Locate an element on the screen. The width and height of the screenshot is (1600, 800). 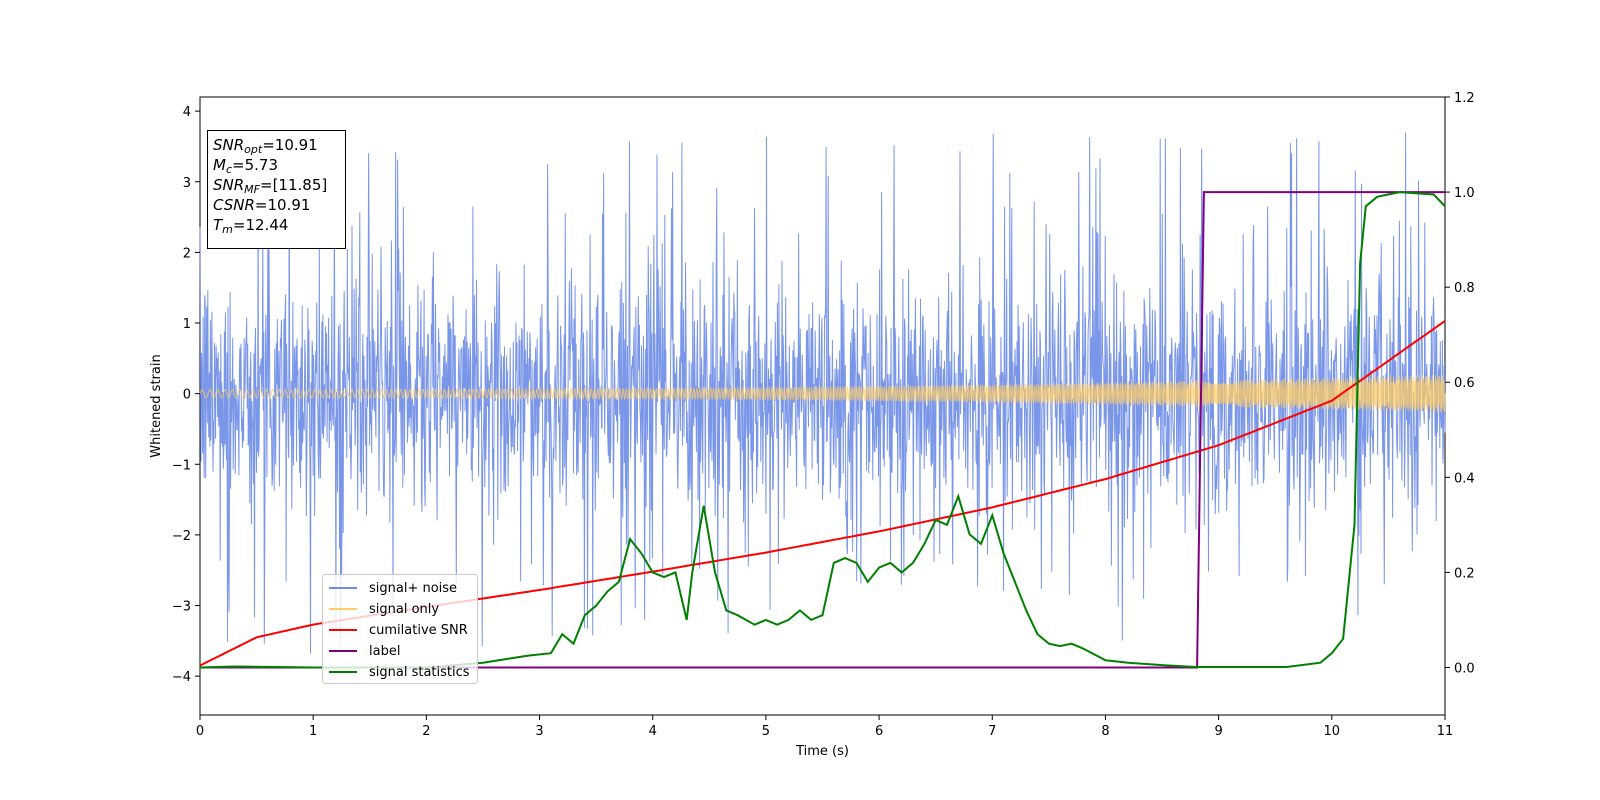
info-line: Tm=12.44 is located at coordinates (279, 225).